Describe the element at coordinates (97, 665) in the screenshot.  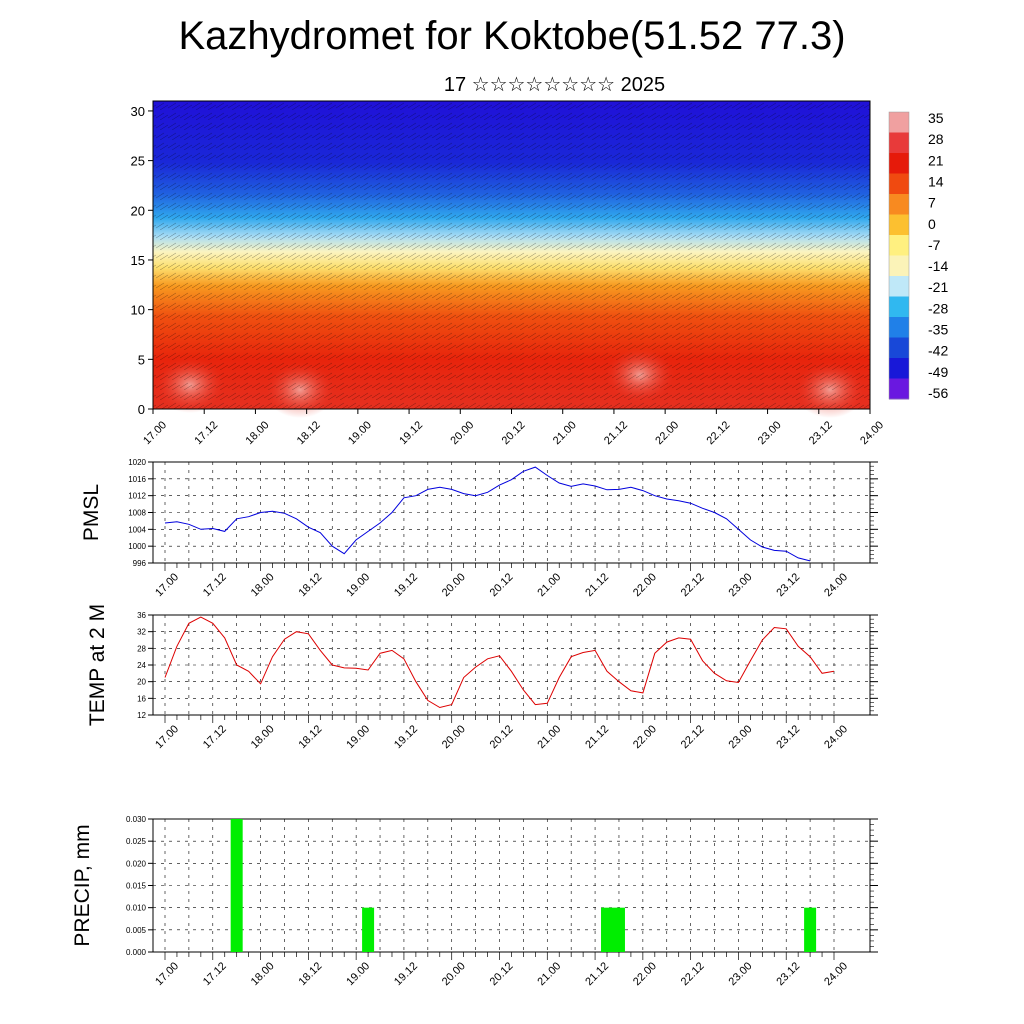
I see `y-axis-label: TEMP at 2 M` at that location.